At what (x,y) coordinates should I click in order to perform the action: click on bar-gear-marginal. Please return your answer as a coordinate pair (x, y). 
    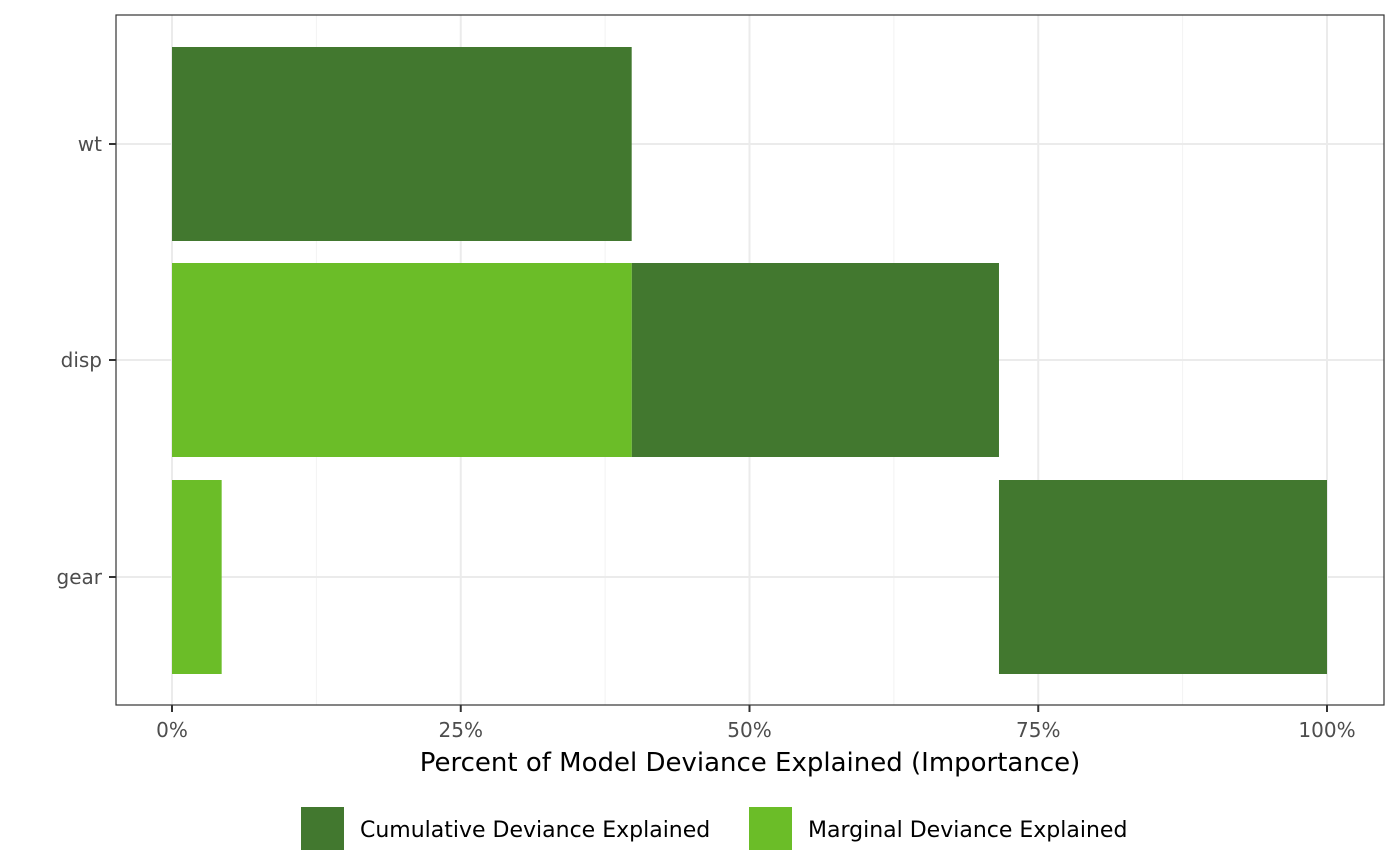
    Looking at the image, I should click on (197, 577).